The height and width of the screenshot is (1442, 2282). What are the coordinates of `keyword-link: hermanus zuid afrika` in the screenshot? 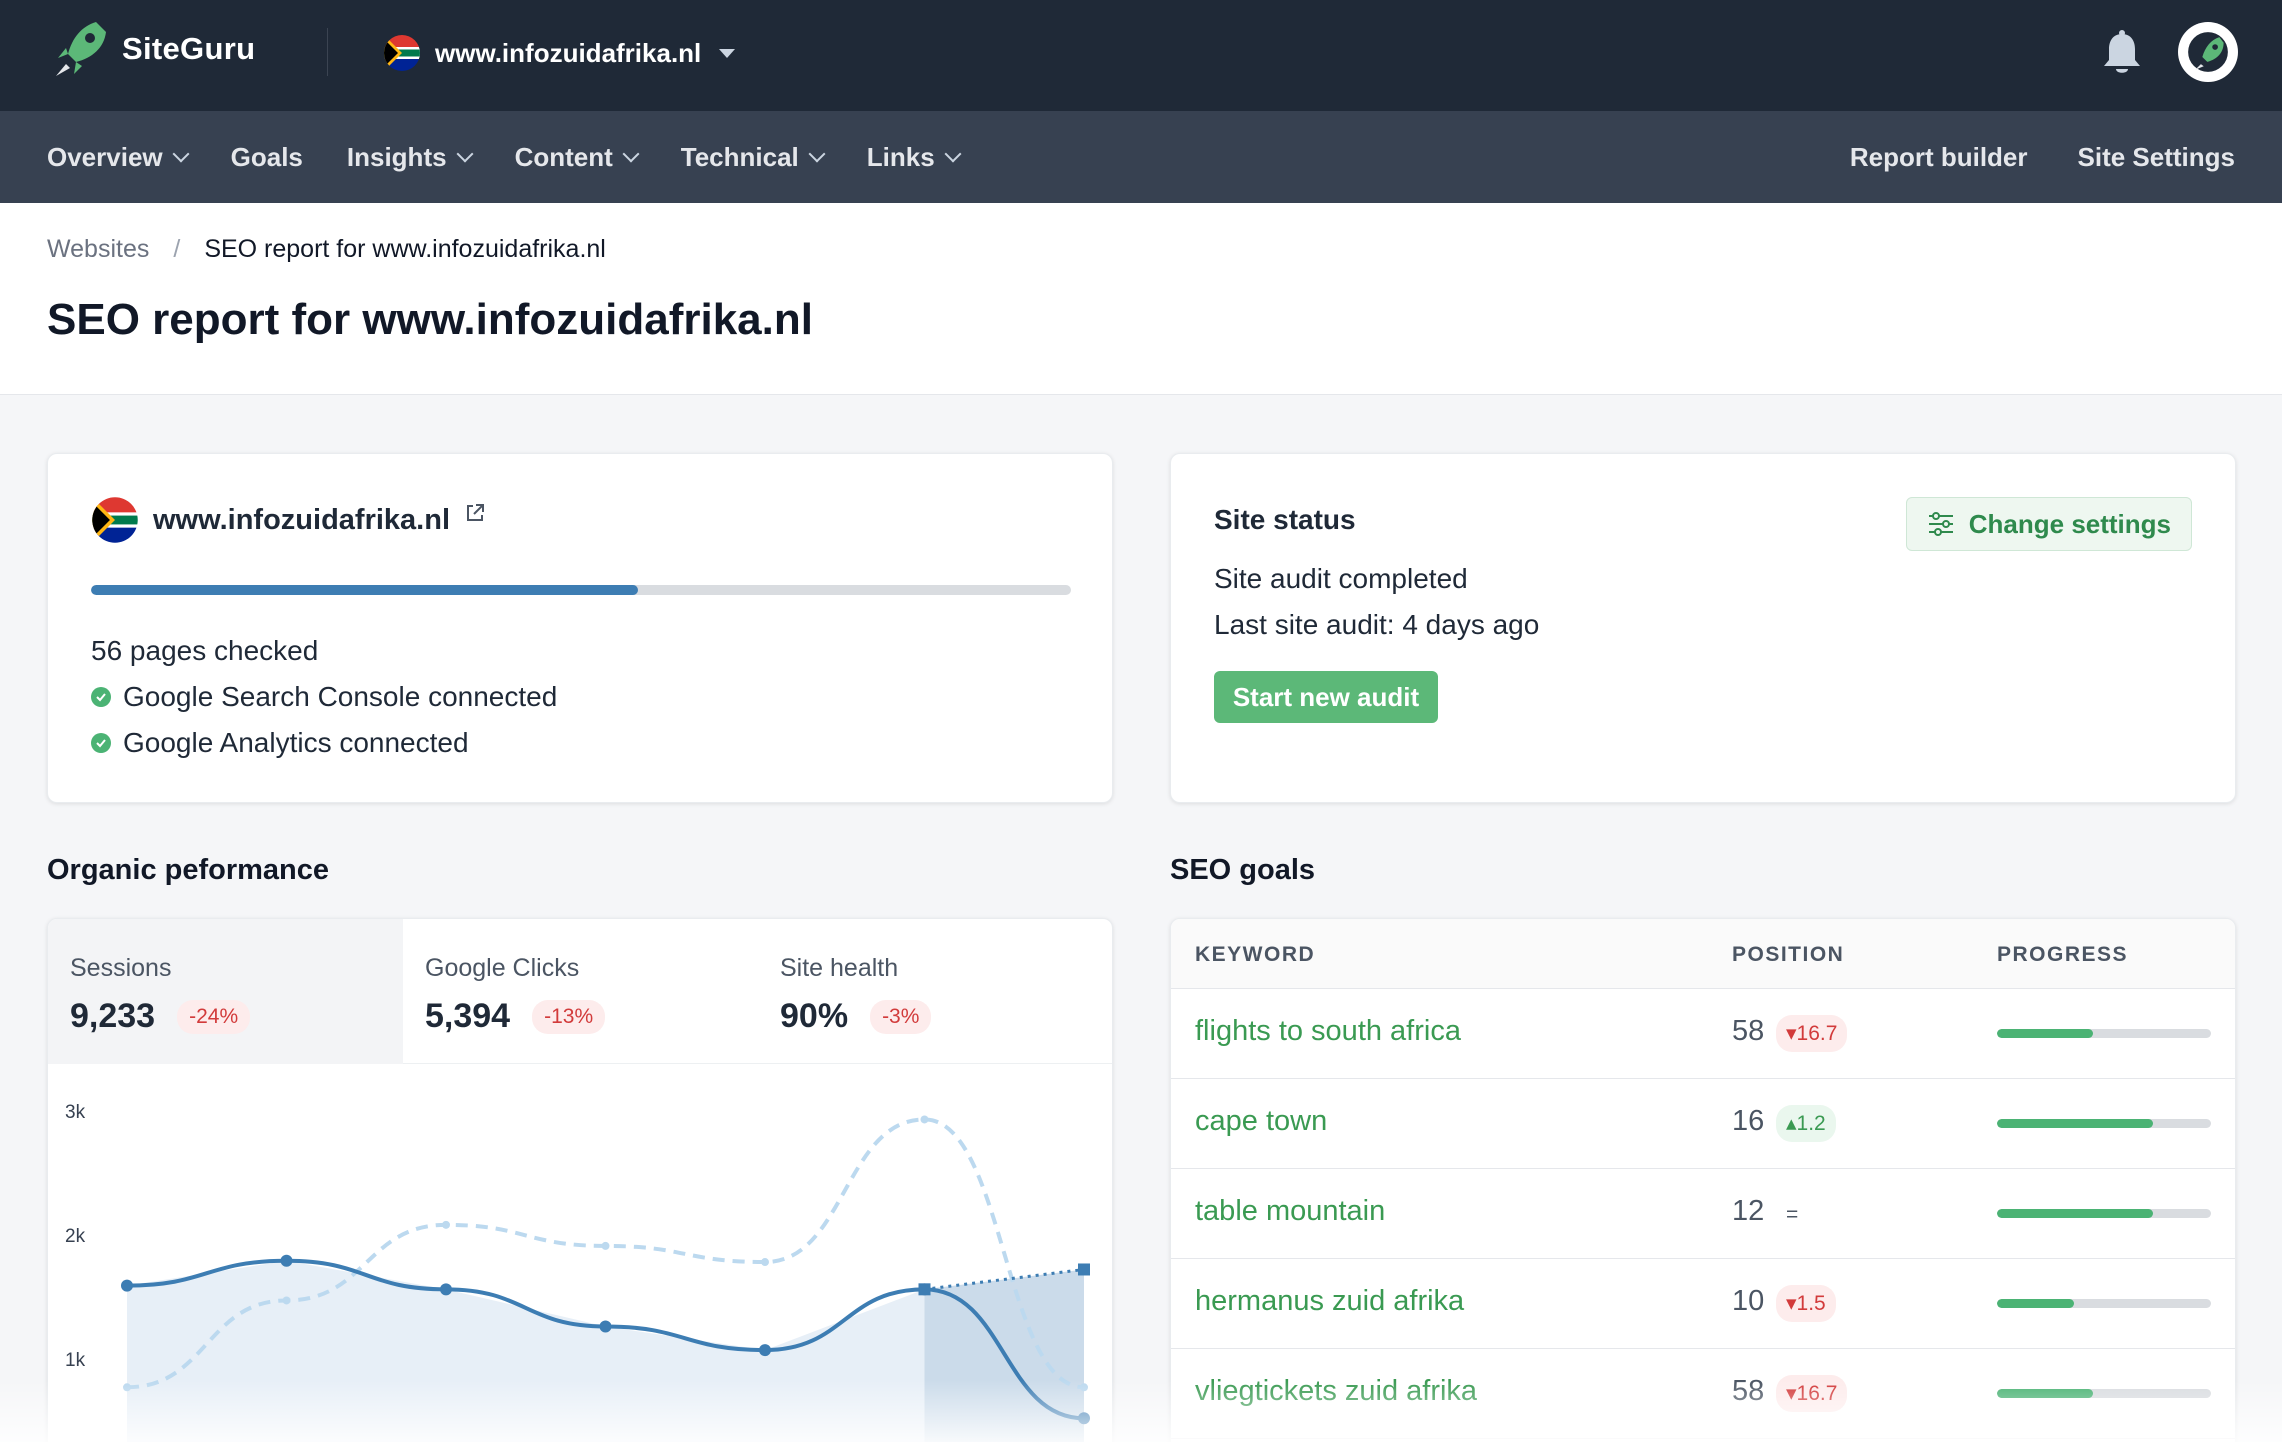 It's located at (1330, 1301).